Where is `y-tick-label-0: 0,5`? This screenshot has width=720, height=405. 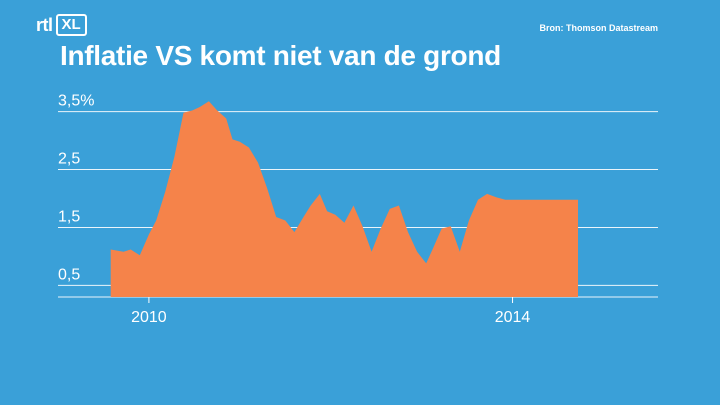 y-tick-label-0: 0,5 is located at coordinates (69, 274).